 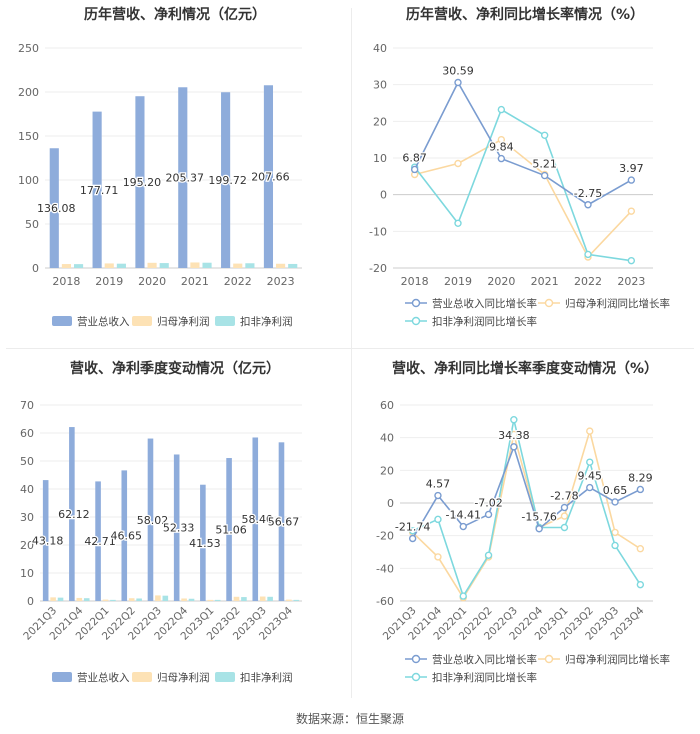 I want to click on y-tick-label: 200, so click(x=28, y=92).